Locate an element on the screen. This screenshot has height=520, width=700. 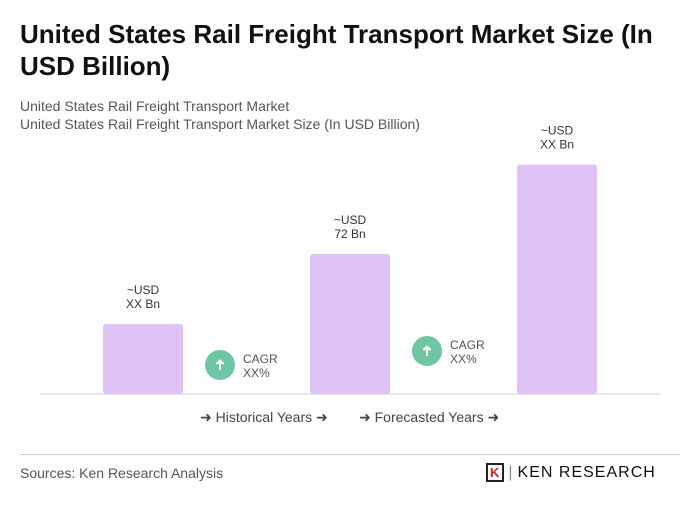
legend-forecasted-label: Forecasted Years is located at coordinates (429, 417).